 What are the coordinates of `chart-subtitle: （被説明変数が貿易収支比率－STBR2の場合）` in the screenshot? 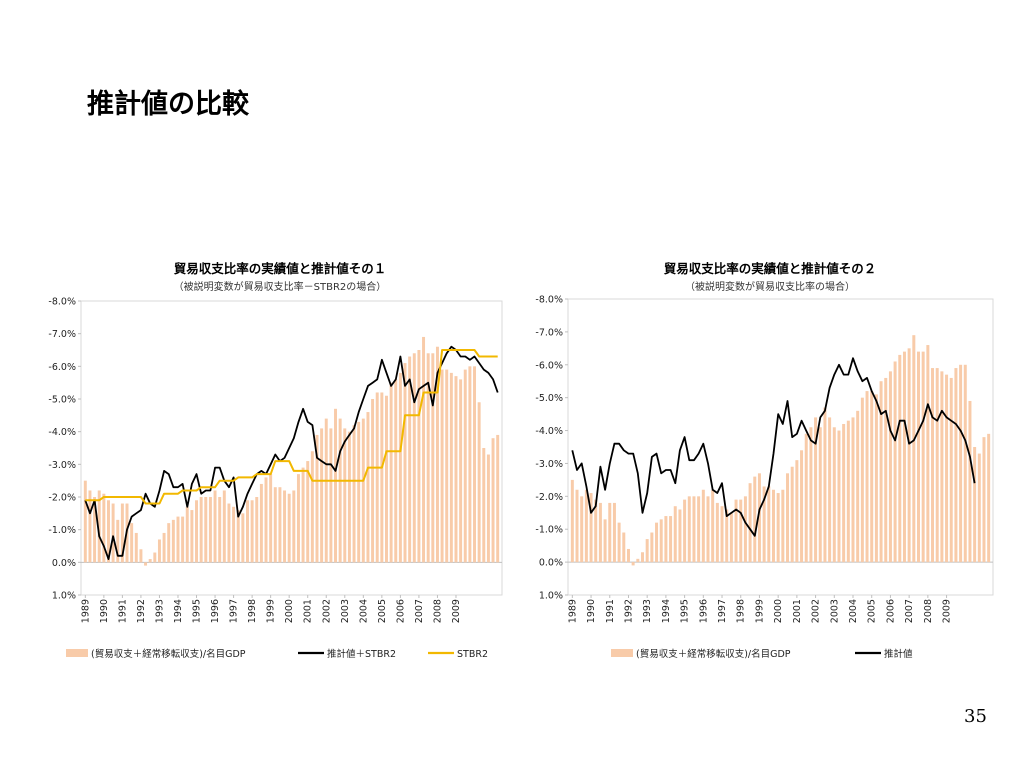 It's located at (280, 286).